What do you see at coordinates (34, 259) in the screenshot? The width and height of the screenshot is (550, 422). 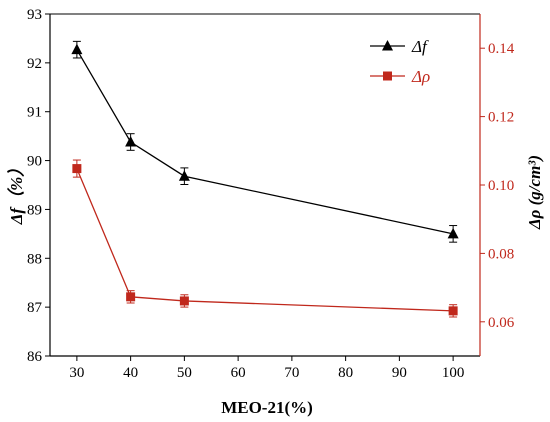 I see `left-y-tick-label: 88` at bounding box center [34, 259].